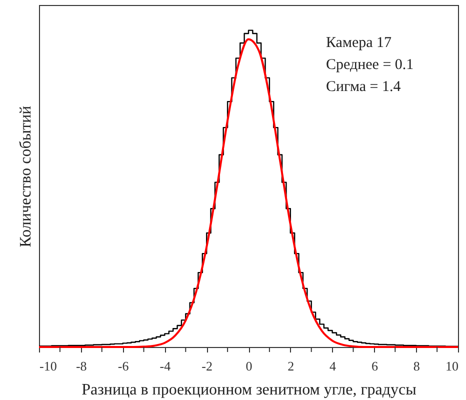 The height and width of the screenshot is (400, 466). What do you see at coordinates (207, 366) in the screenshot?
I see `x-tick-label: -2` at bounding box center [207, 366].